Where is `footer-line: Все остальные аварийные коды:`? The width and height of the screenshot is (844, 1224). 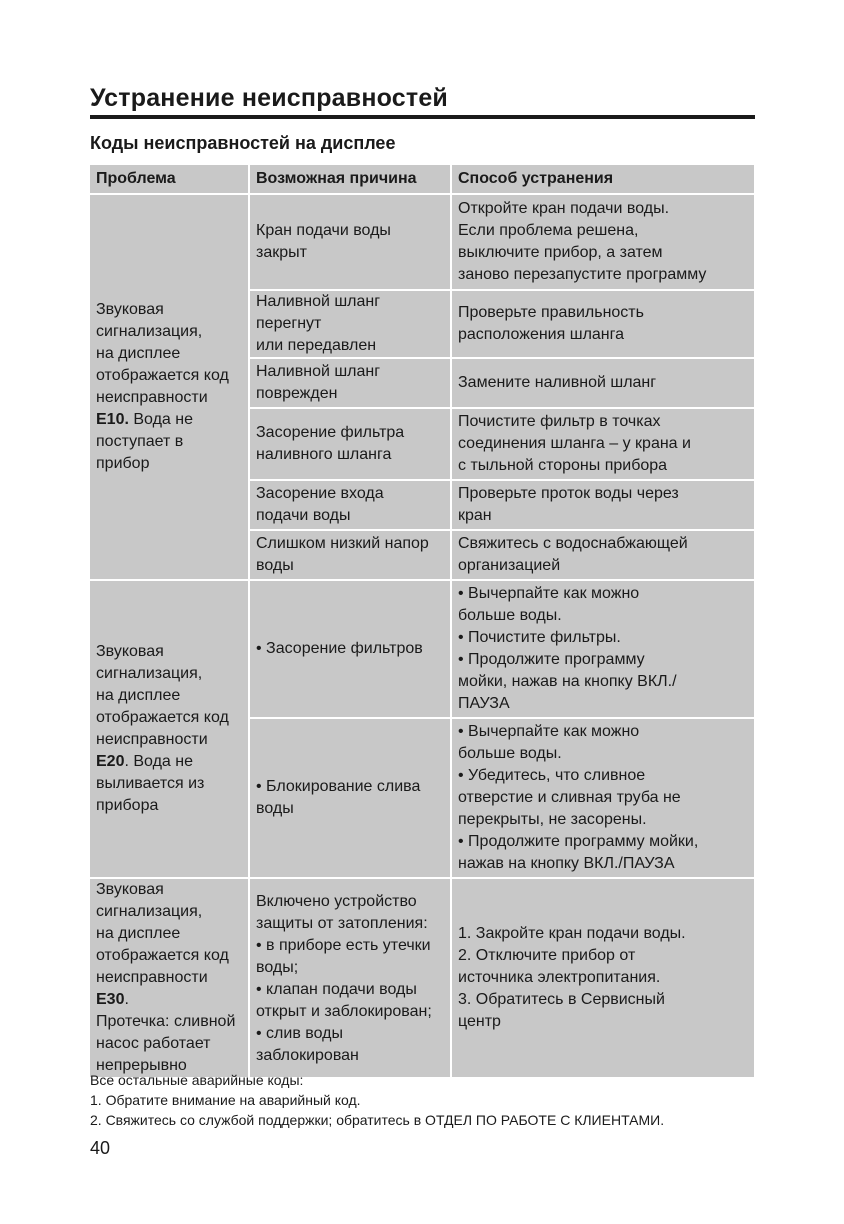
footer-line: Все остальные аварийные коды: is located at coordinates (197, 1080).